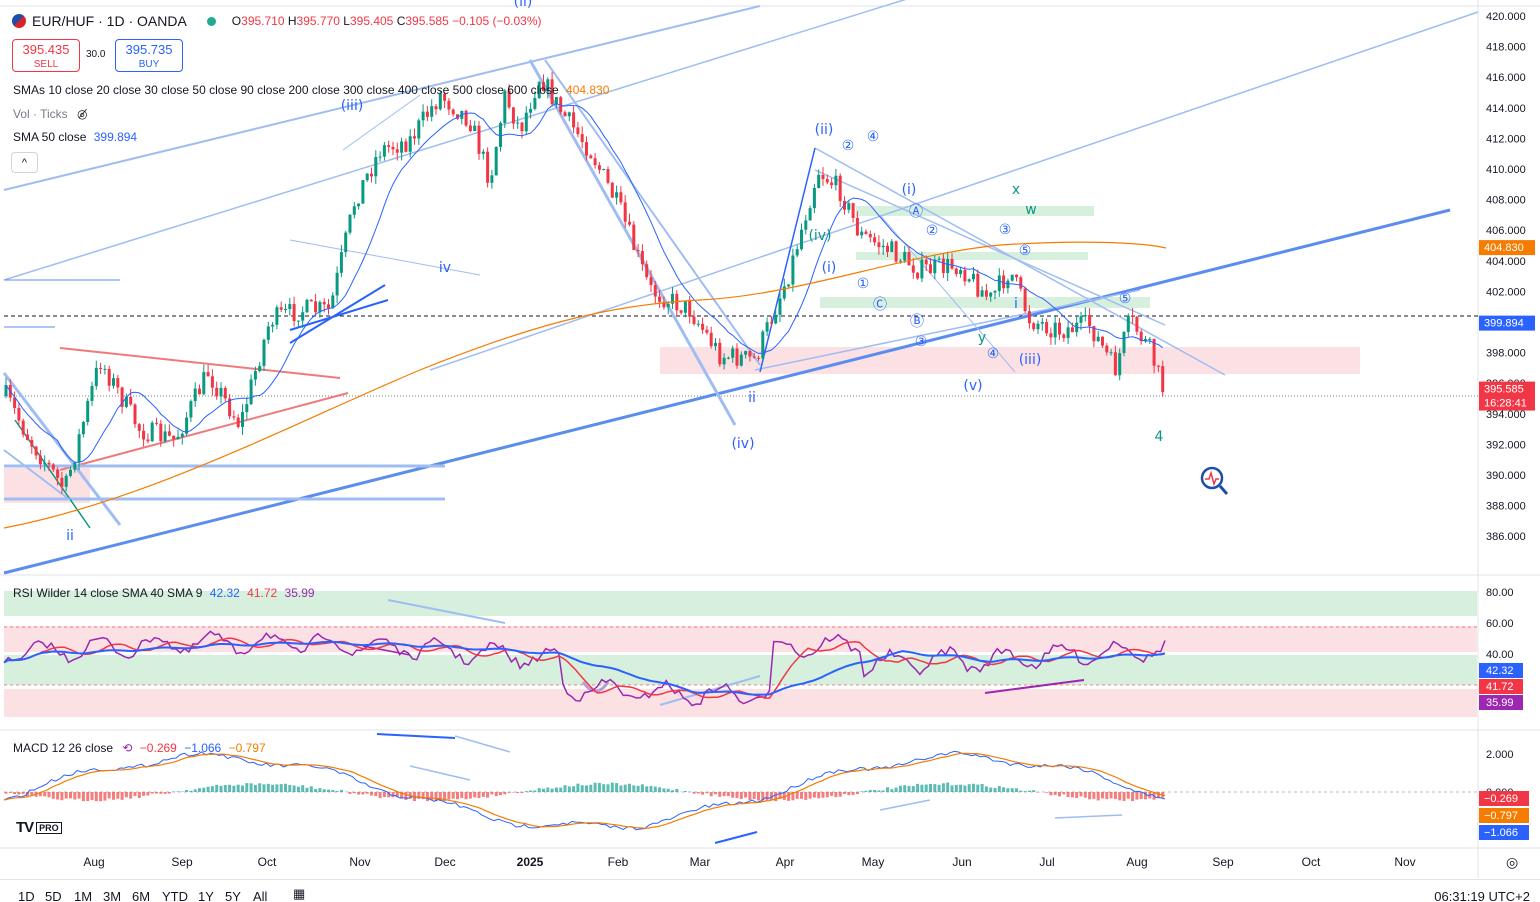 Image resolution: width=1540 pixels, height=902 pixels. Describe the element at coordinates (1482, 895) in the screenshot. I see `clock-readout: 06:31:19 UTC+2` at that location.